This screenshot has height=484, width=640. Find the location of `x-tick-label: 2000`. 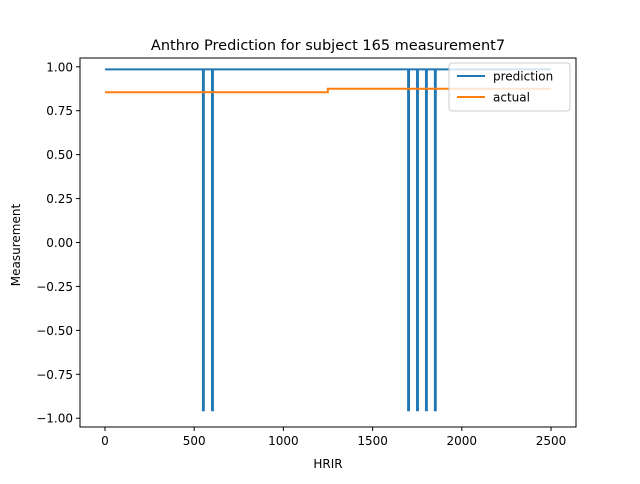

x-tick-label: 2000 is located at coordinates (462, 441).